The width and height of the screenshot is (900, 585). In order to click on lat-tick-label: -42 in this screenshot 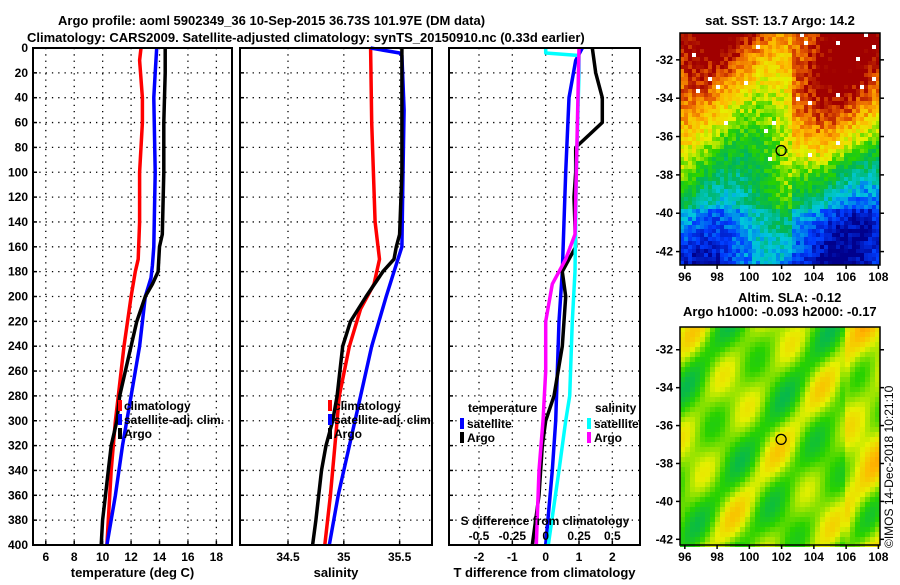, I will do `click(665, 252)`.